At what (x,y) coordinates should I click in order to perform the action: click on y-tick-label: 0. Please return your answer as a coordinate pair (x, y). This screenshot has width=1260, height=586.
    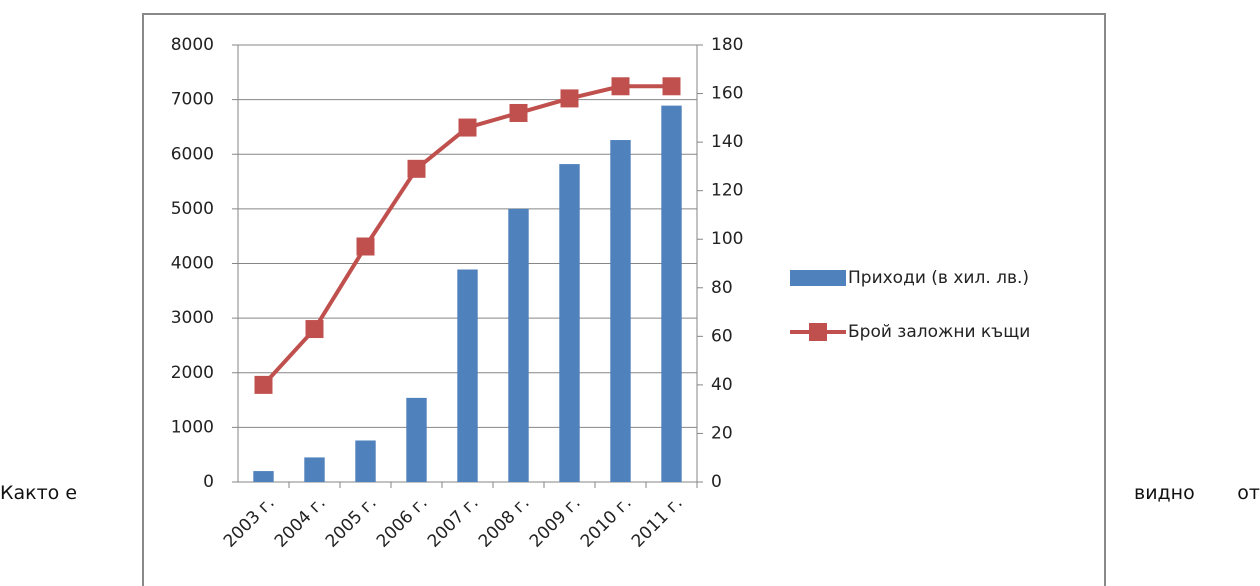
    Looking at the image, I should click on (208, 482).